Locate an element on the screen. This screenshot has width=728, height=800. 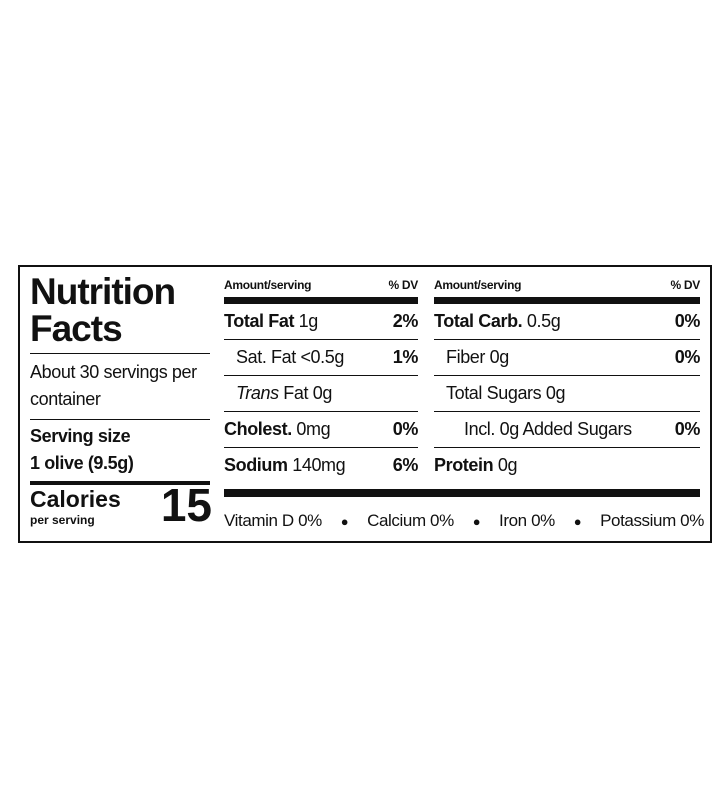
vitamin: Potassium 0% is located at coordinates (652, 520).